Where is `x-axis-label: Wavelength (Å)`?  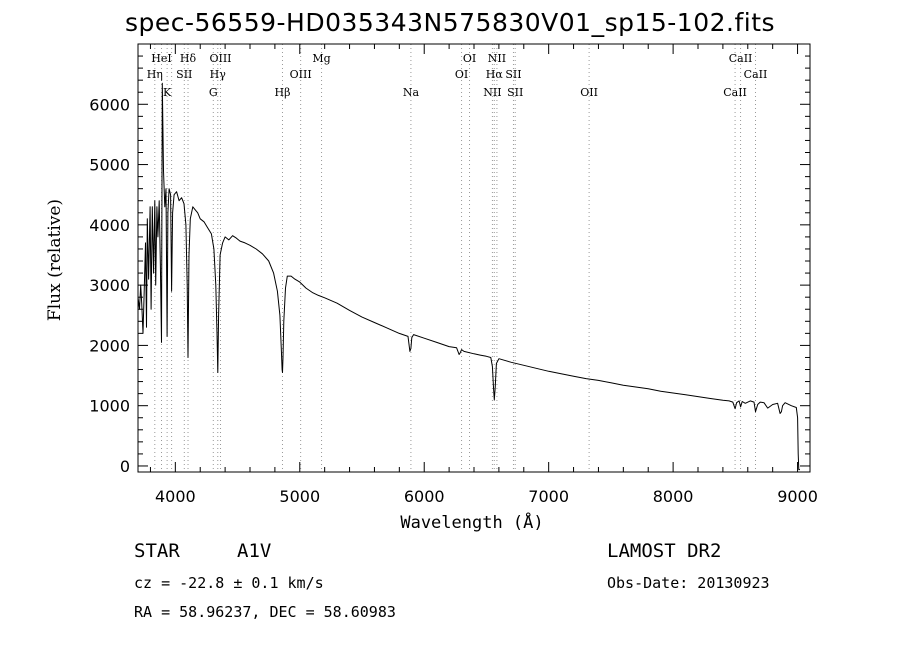
x-axis-label: Wavelength (Å) is located at coordinates (471, 522).